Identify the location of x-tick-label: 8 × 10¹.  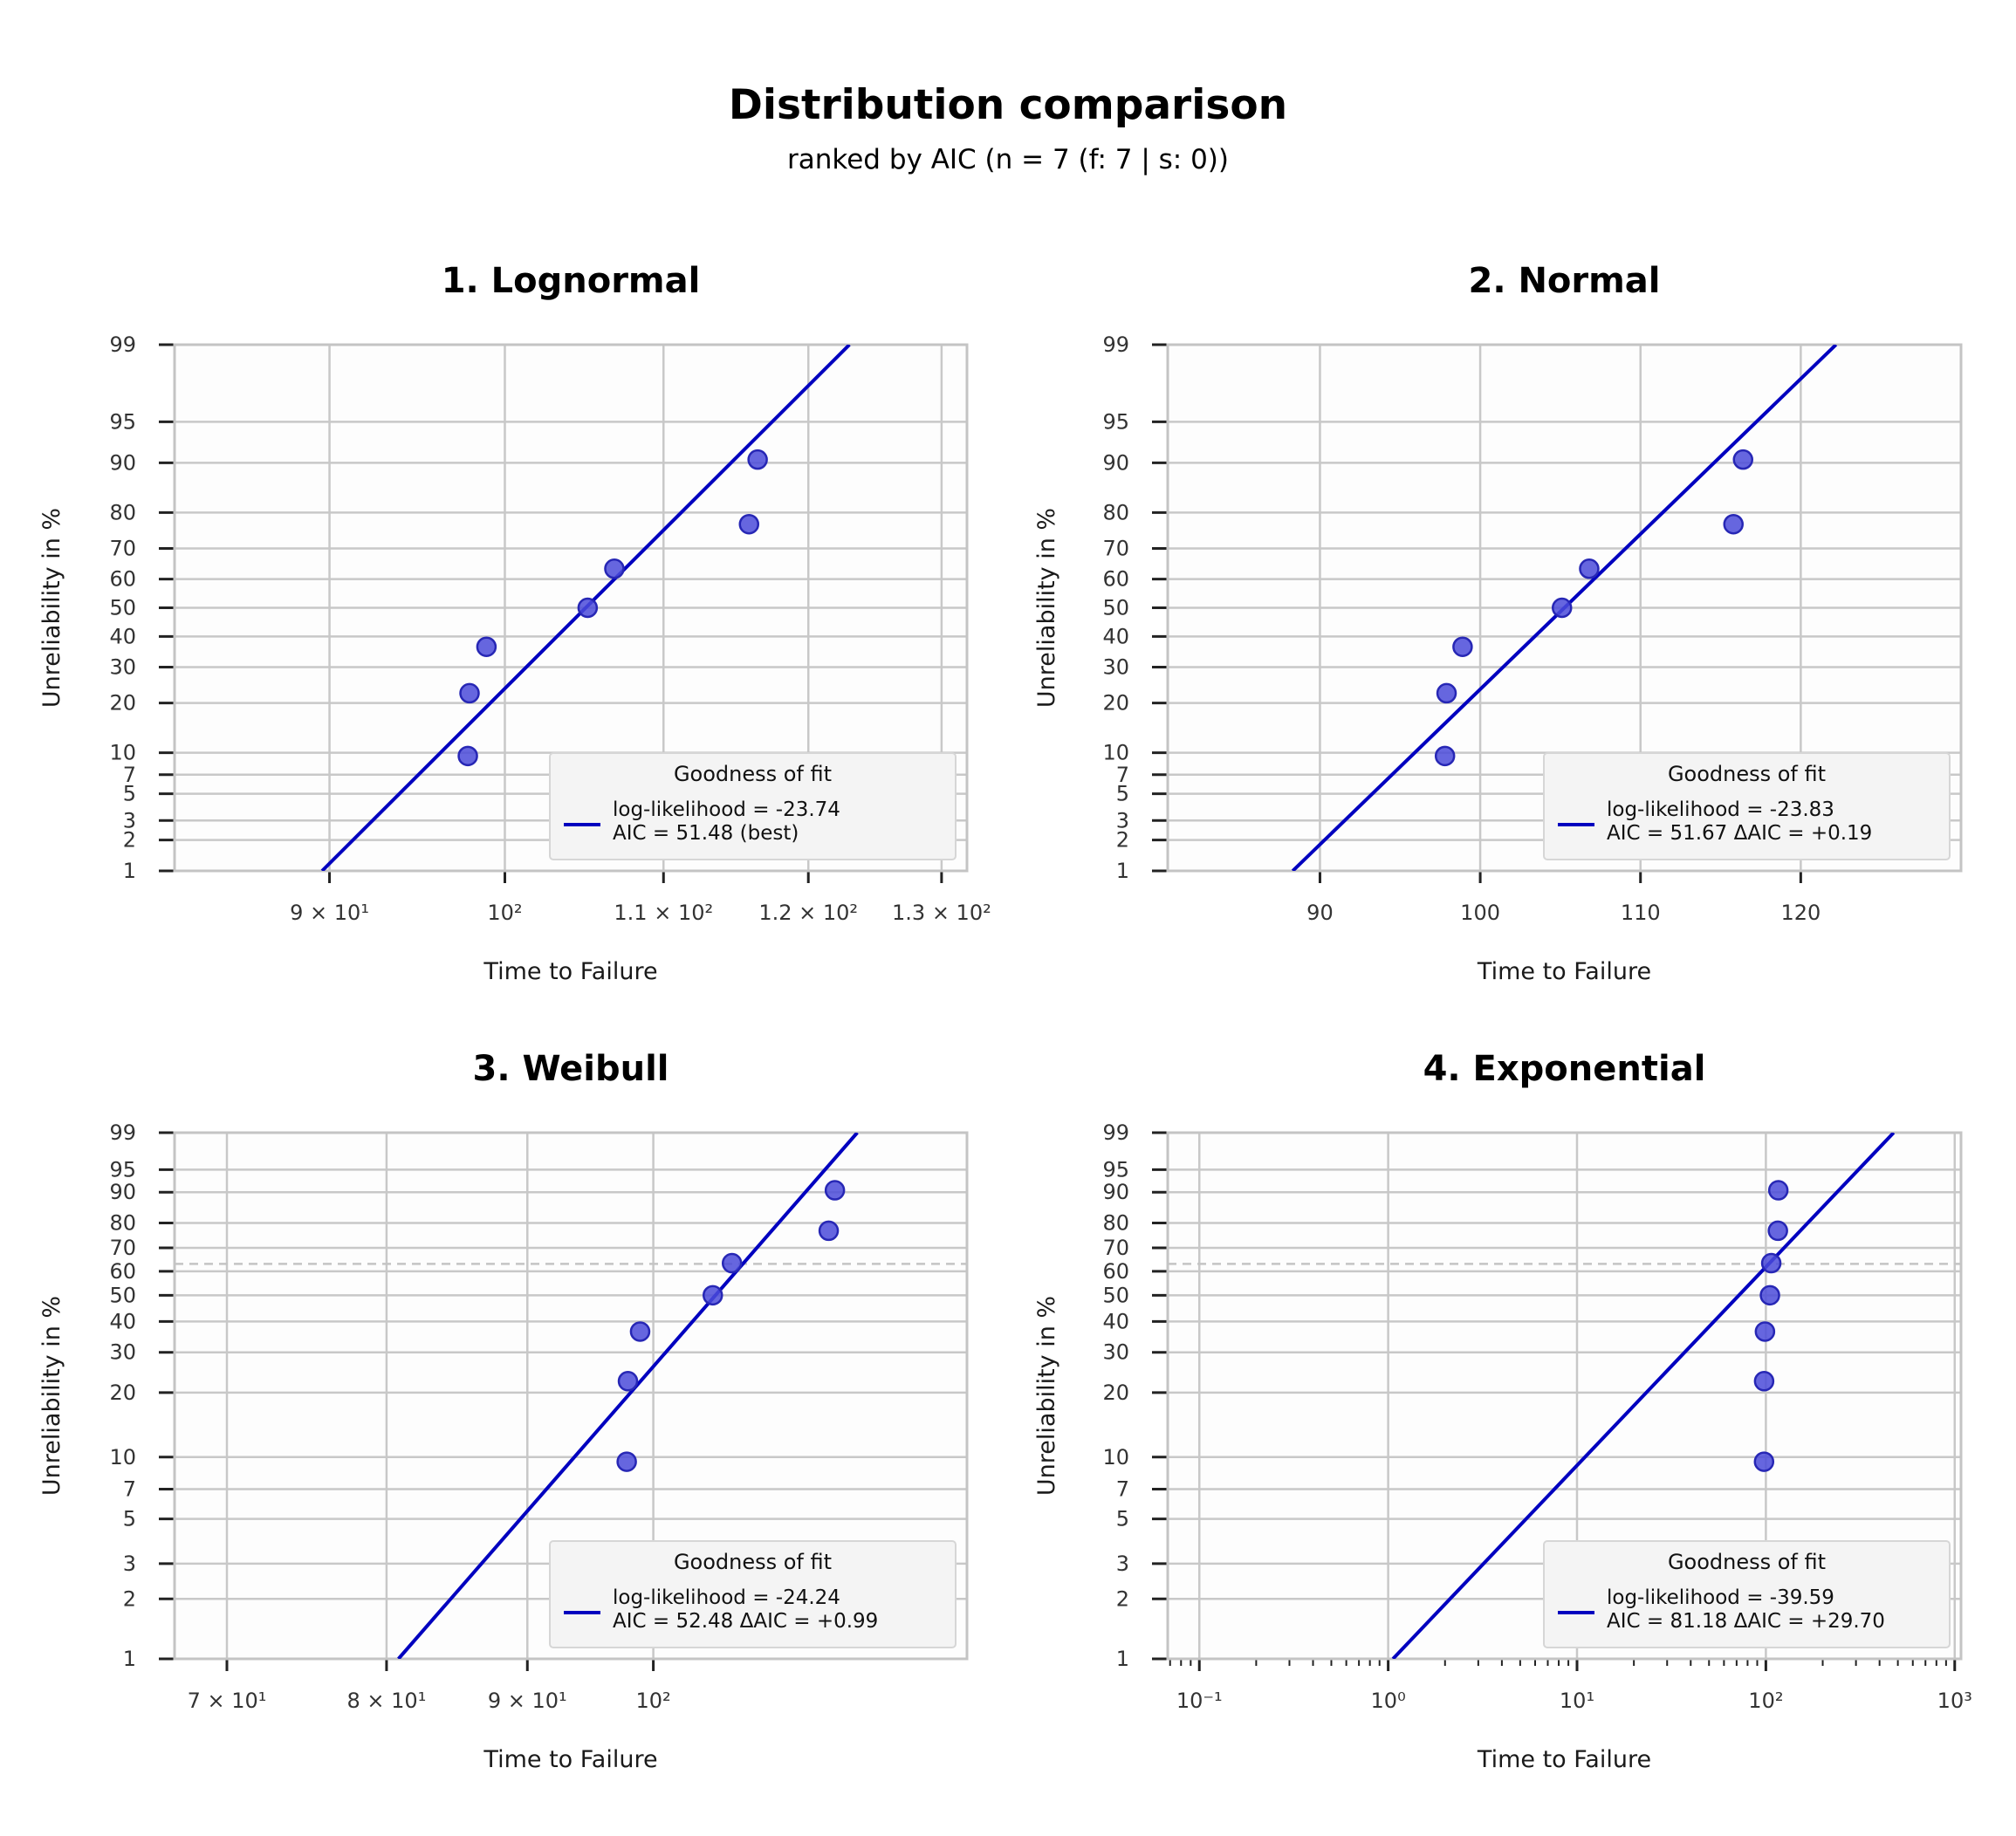
(387, 1701).